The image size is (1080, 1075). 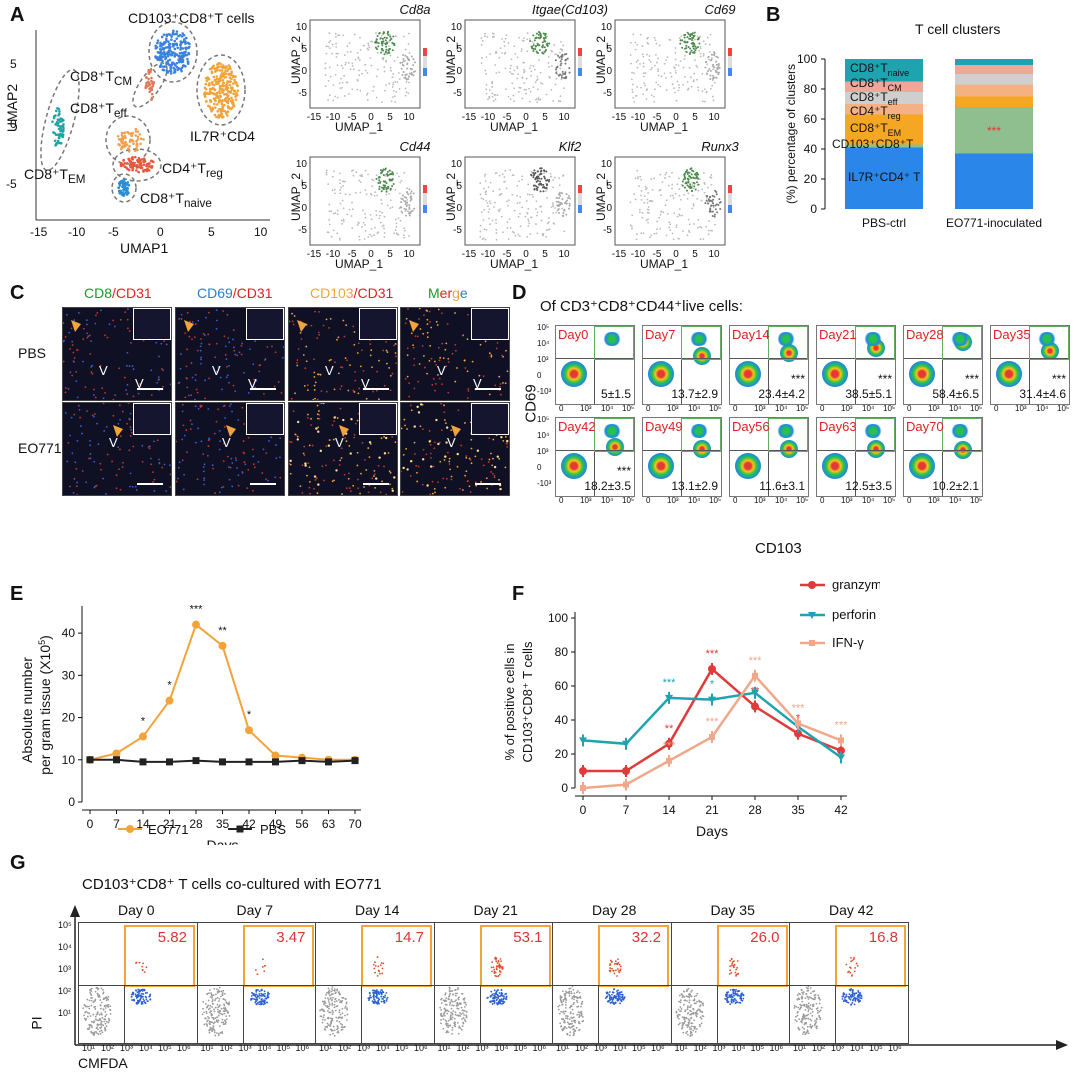 What do you see at coordinates (616, 394) in the screenshot?
I see `flow-percentage: 5±1.5` at bounding box center [616, 394].